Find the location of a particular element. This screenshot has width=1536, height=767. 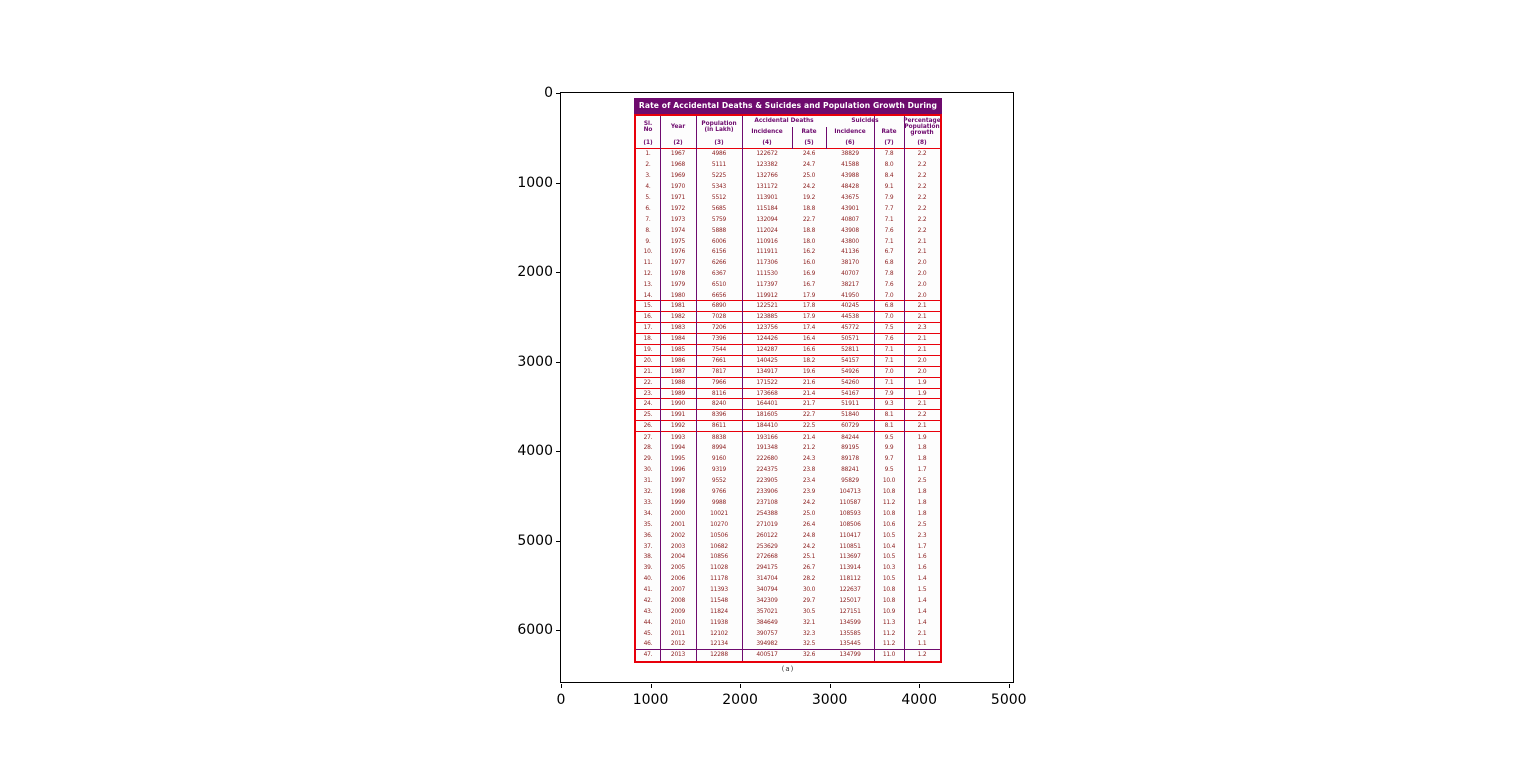

table-row: 4. 1970 5343 131172 24.2 48428 9.1 2.2 is located at coordinates (788, 187).